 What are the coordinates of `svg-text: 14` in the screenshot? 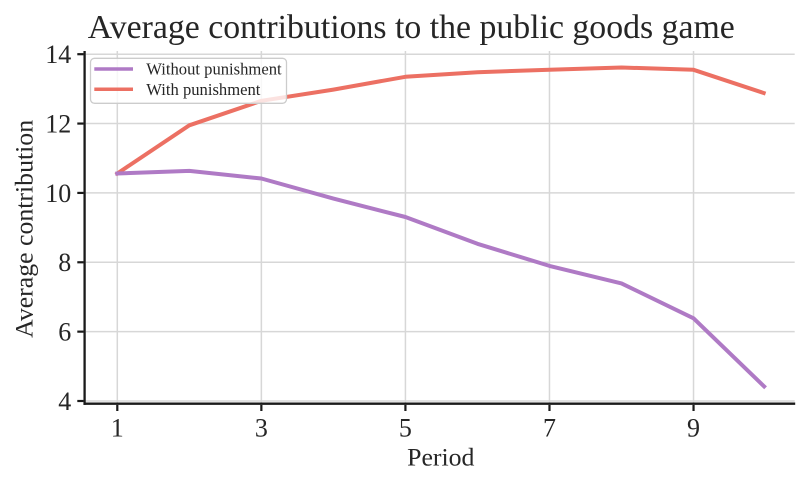 It's located at (58, 54).